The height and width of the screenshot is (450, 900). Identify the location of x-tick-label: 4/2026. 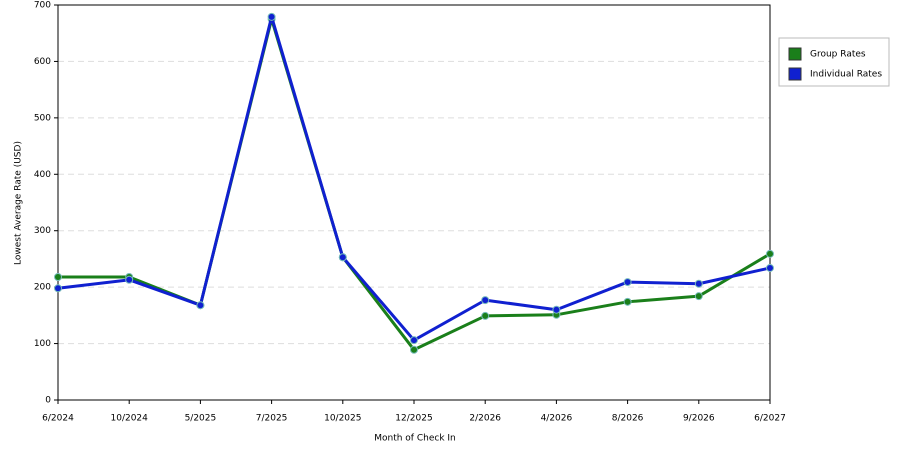
(557, 419).